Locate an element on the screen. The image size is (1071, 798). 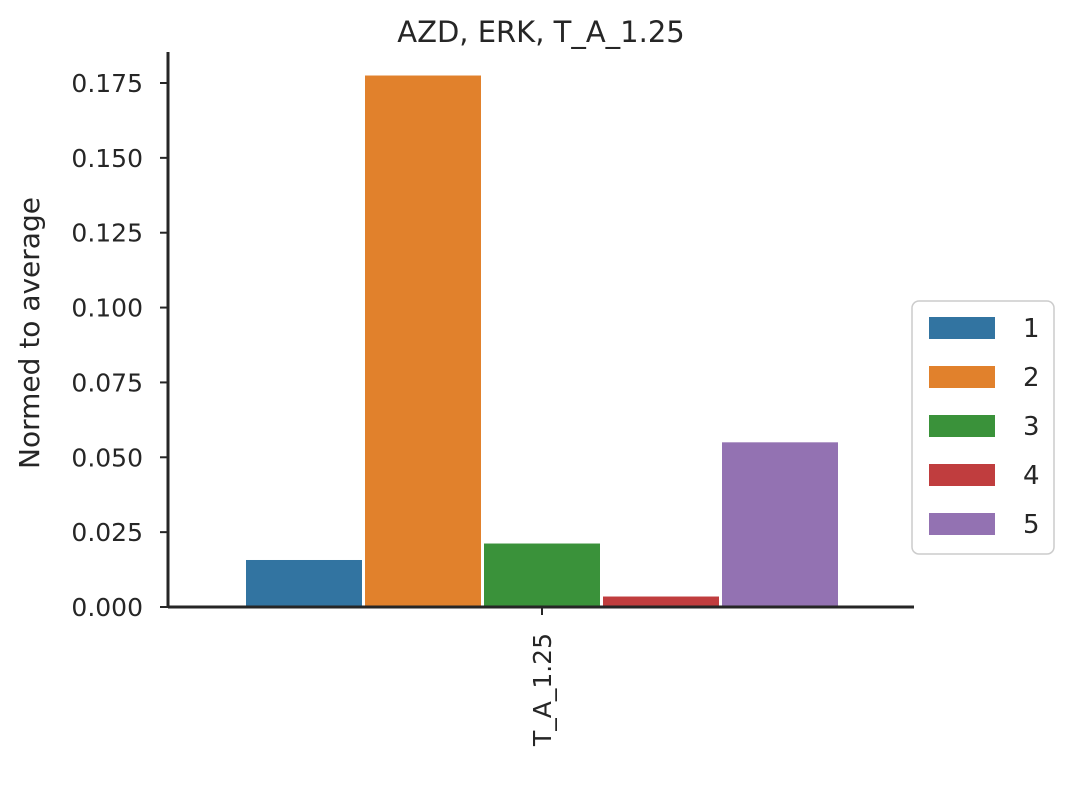
legend-label-1: 1 is located at coordinates (1031, 329).